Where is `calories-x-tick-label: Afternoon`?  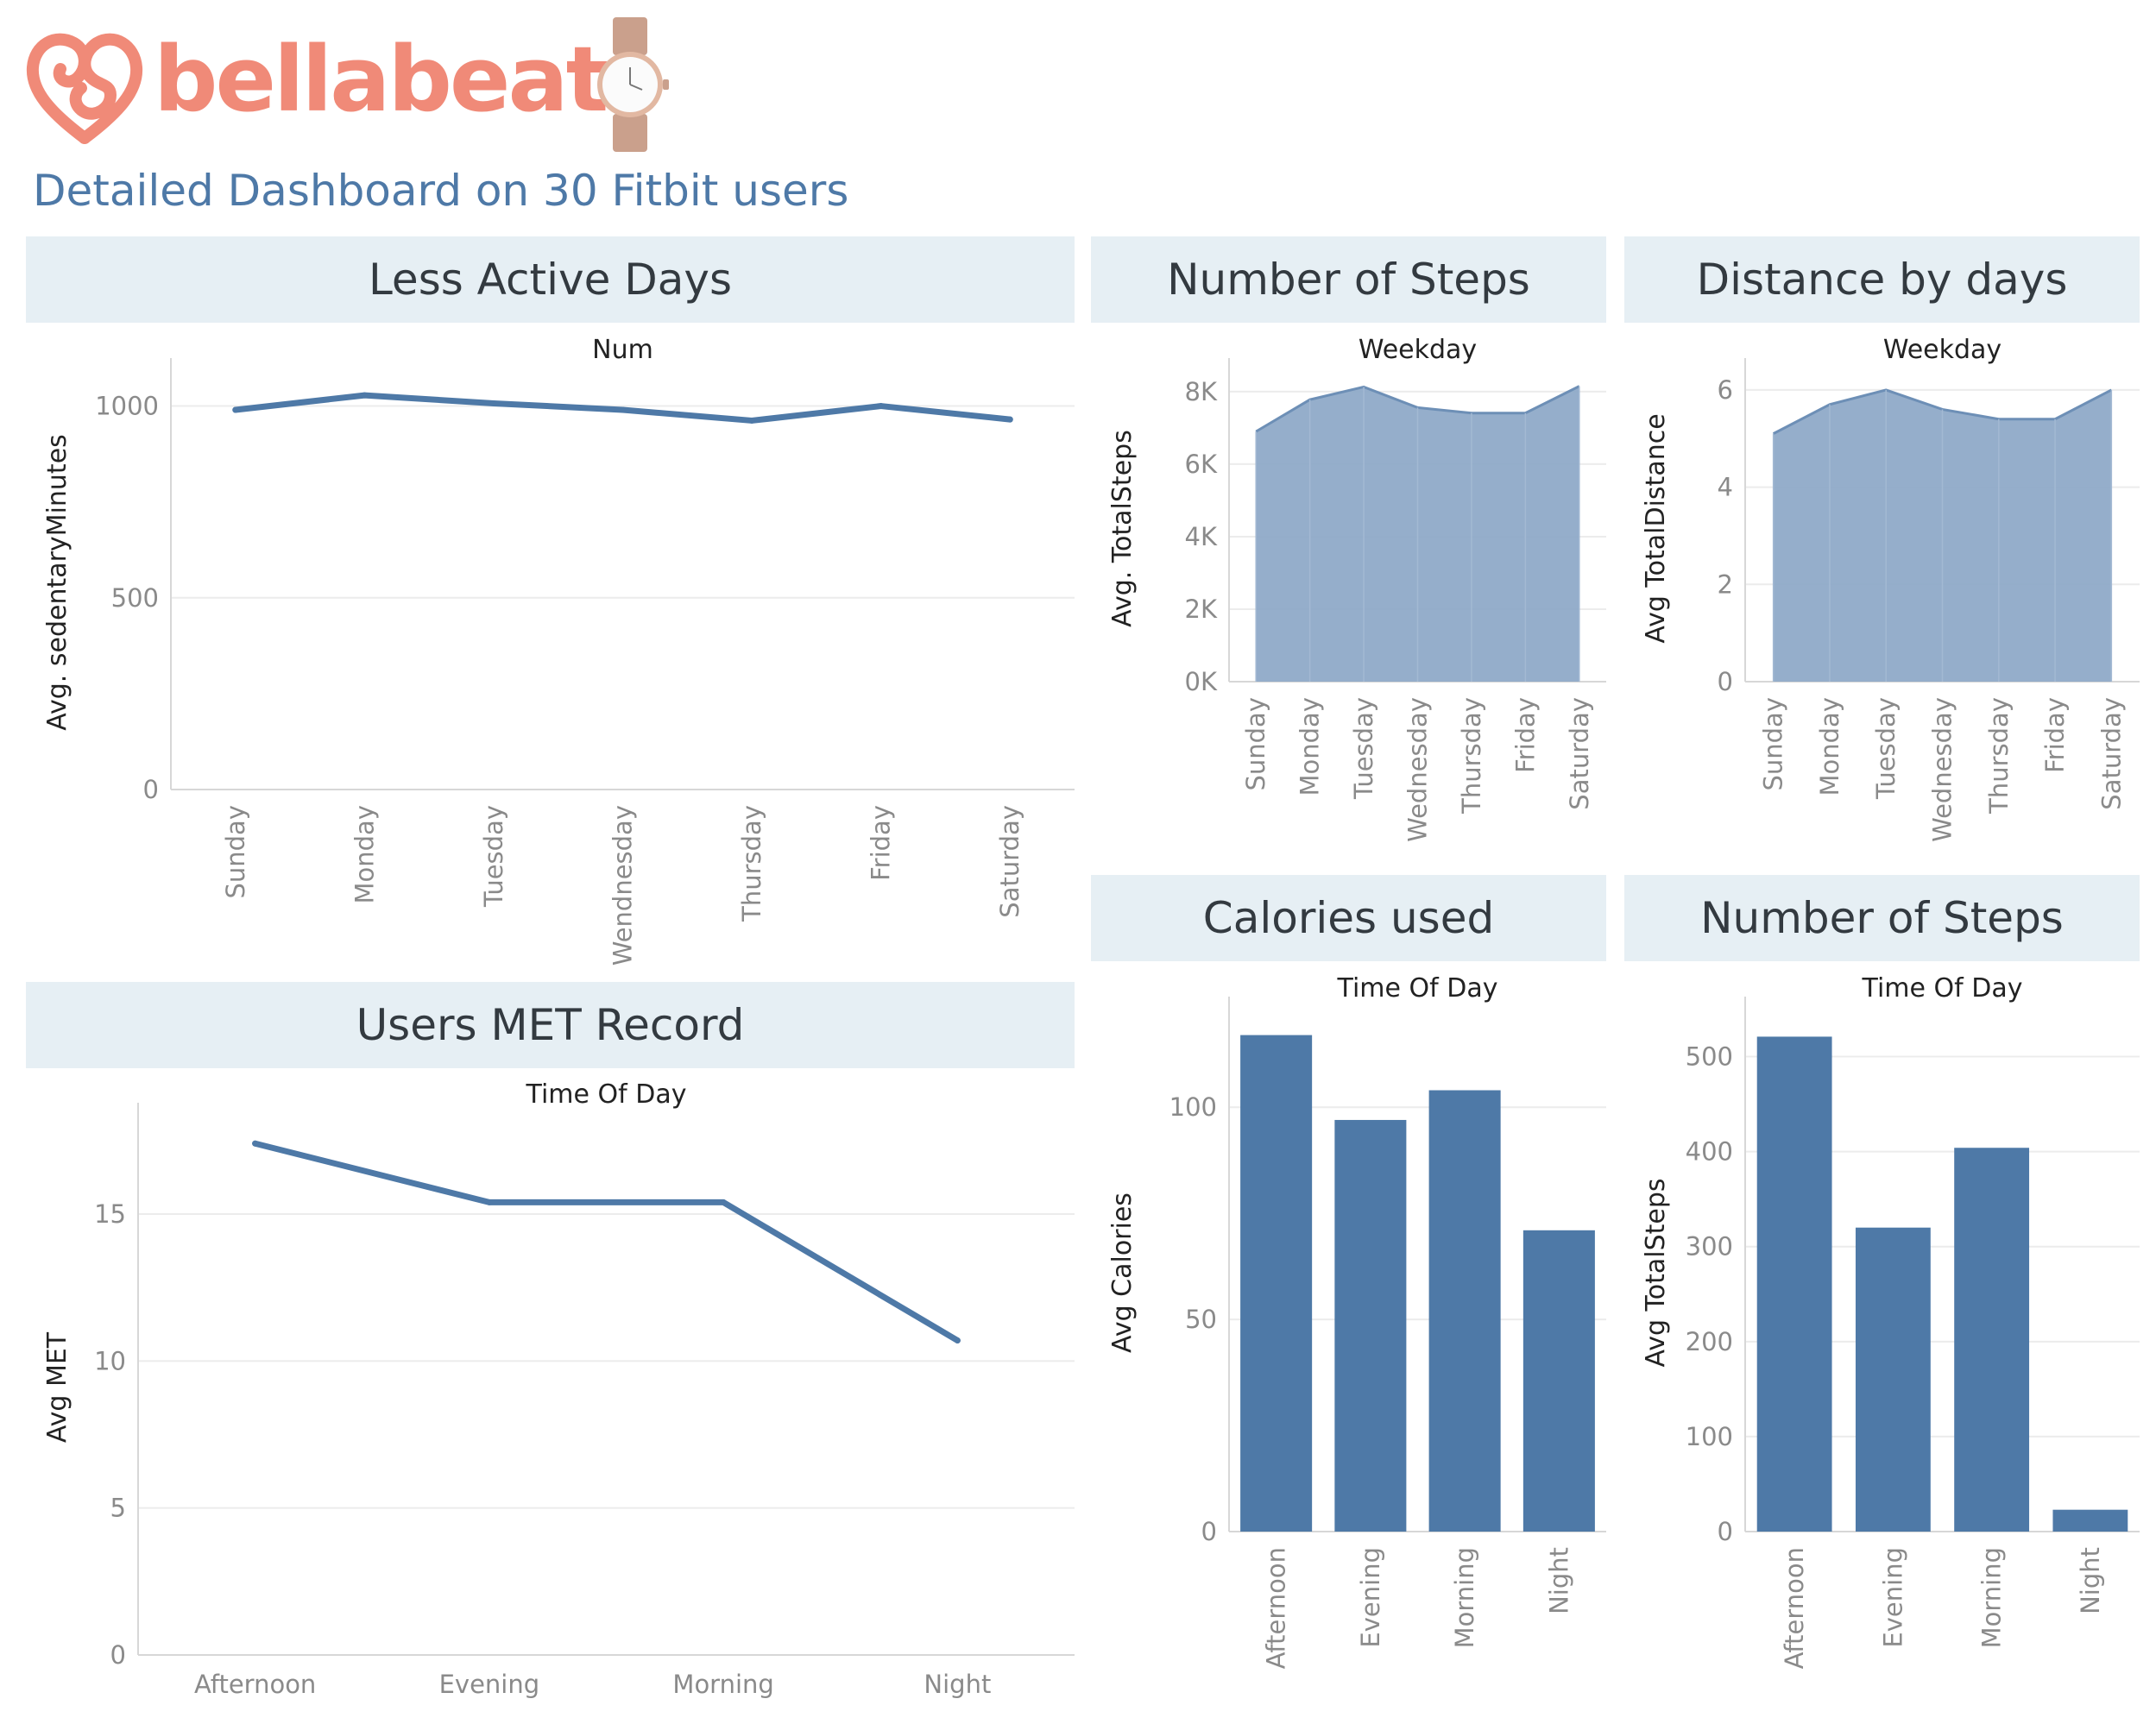
calories-x-tick-label: Afternoon is located at coordinates (1277, 1608).